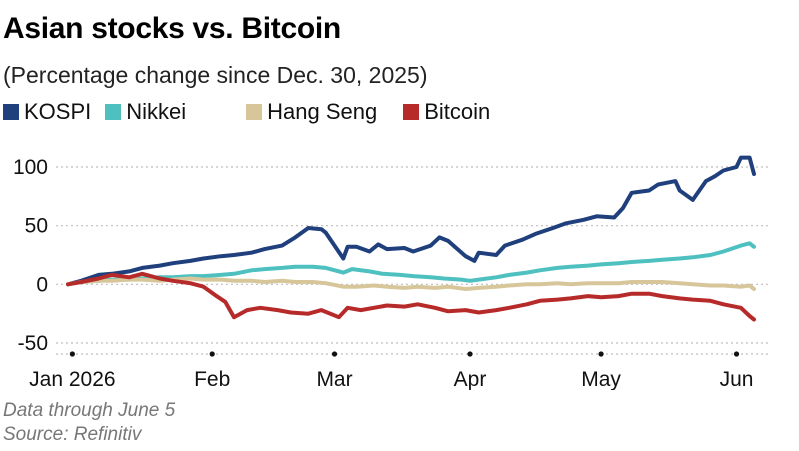  I want to click on x-tick-label: Feb, so click(212, 379).